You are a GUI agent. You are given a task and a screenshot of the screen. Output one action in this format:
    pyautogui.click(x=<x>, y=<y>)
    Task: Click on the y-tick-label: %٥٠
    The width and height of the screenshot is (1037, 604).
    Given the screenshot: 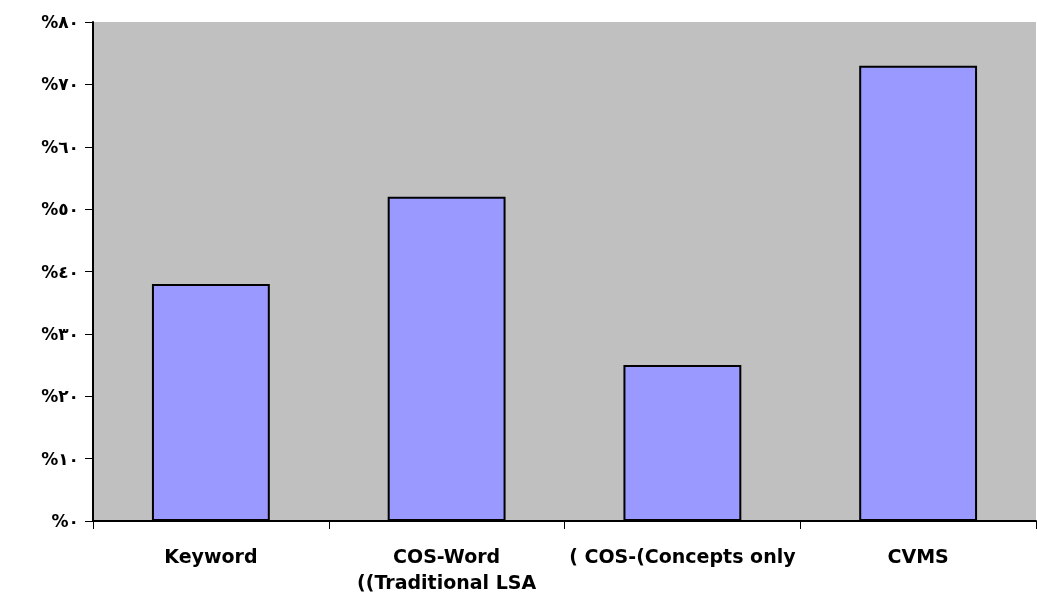 What is the action you would take?
    pyautogui.click(x=60, y=209)
    